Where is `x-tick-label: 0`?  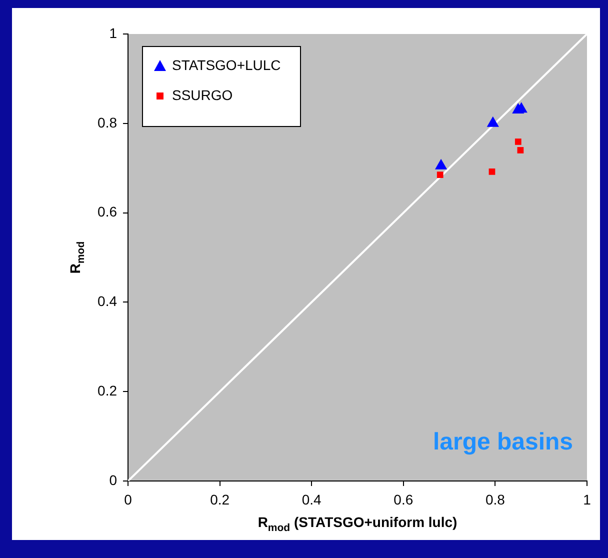
x-tick-label: 0 is located at coordinates (128, 499).